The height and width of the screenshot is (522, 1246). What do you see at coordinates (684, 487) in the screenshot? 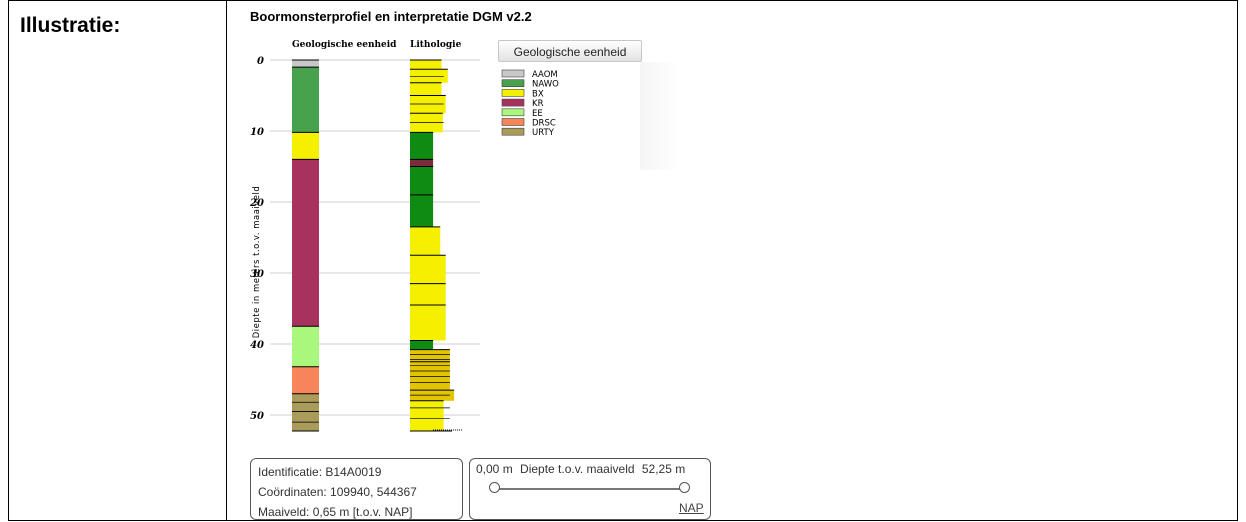
I see `depth-slider-max-handle` at bounding box center [684, 487].